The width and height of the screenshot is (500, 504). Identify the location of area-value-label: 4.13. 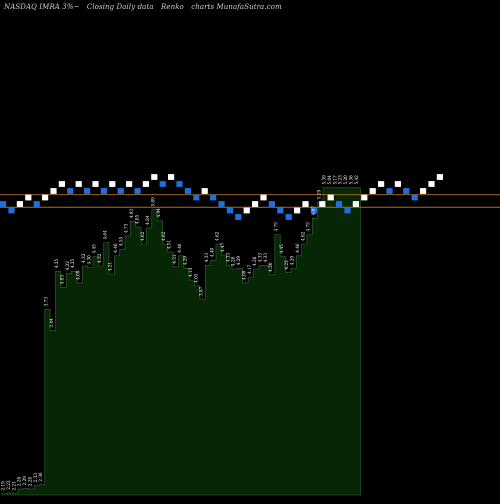
(190, 272).